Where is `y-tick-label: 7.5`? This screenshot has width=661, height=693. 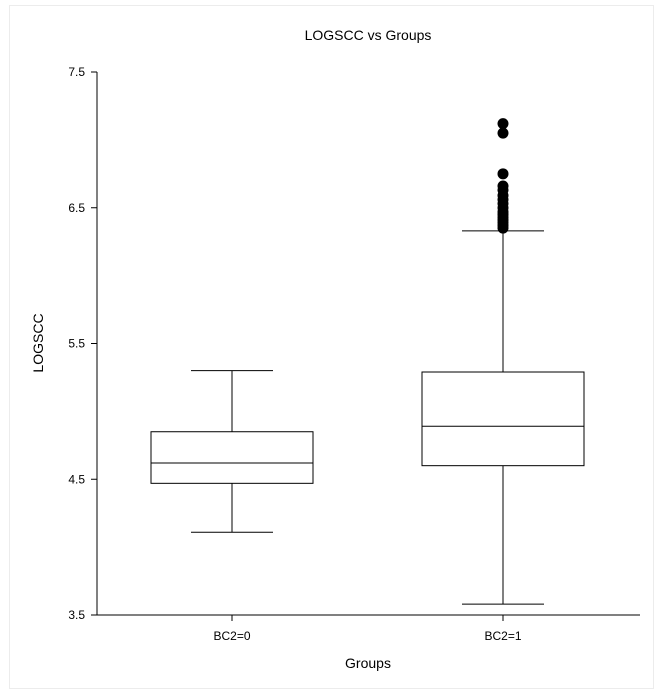
y-tick-label: 7.5 is located at coordinates (76, 72).